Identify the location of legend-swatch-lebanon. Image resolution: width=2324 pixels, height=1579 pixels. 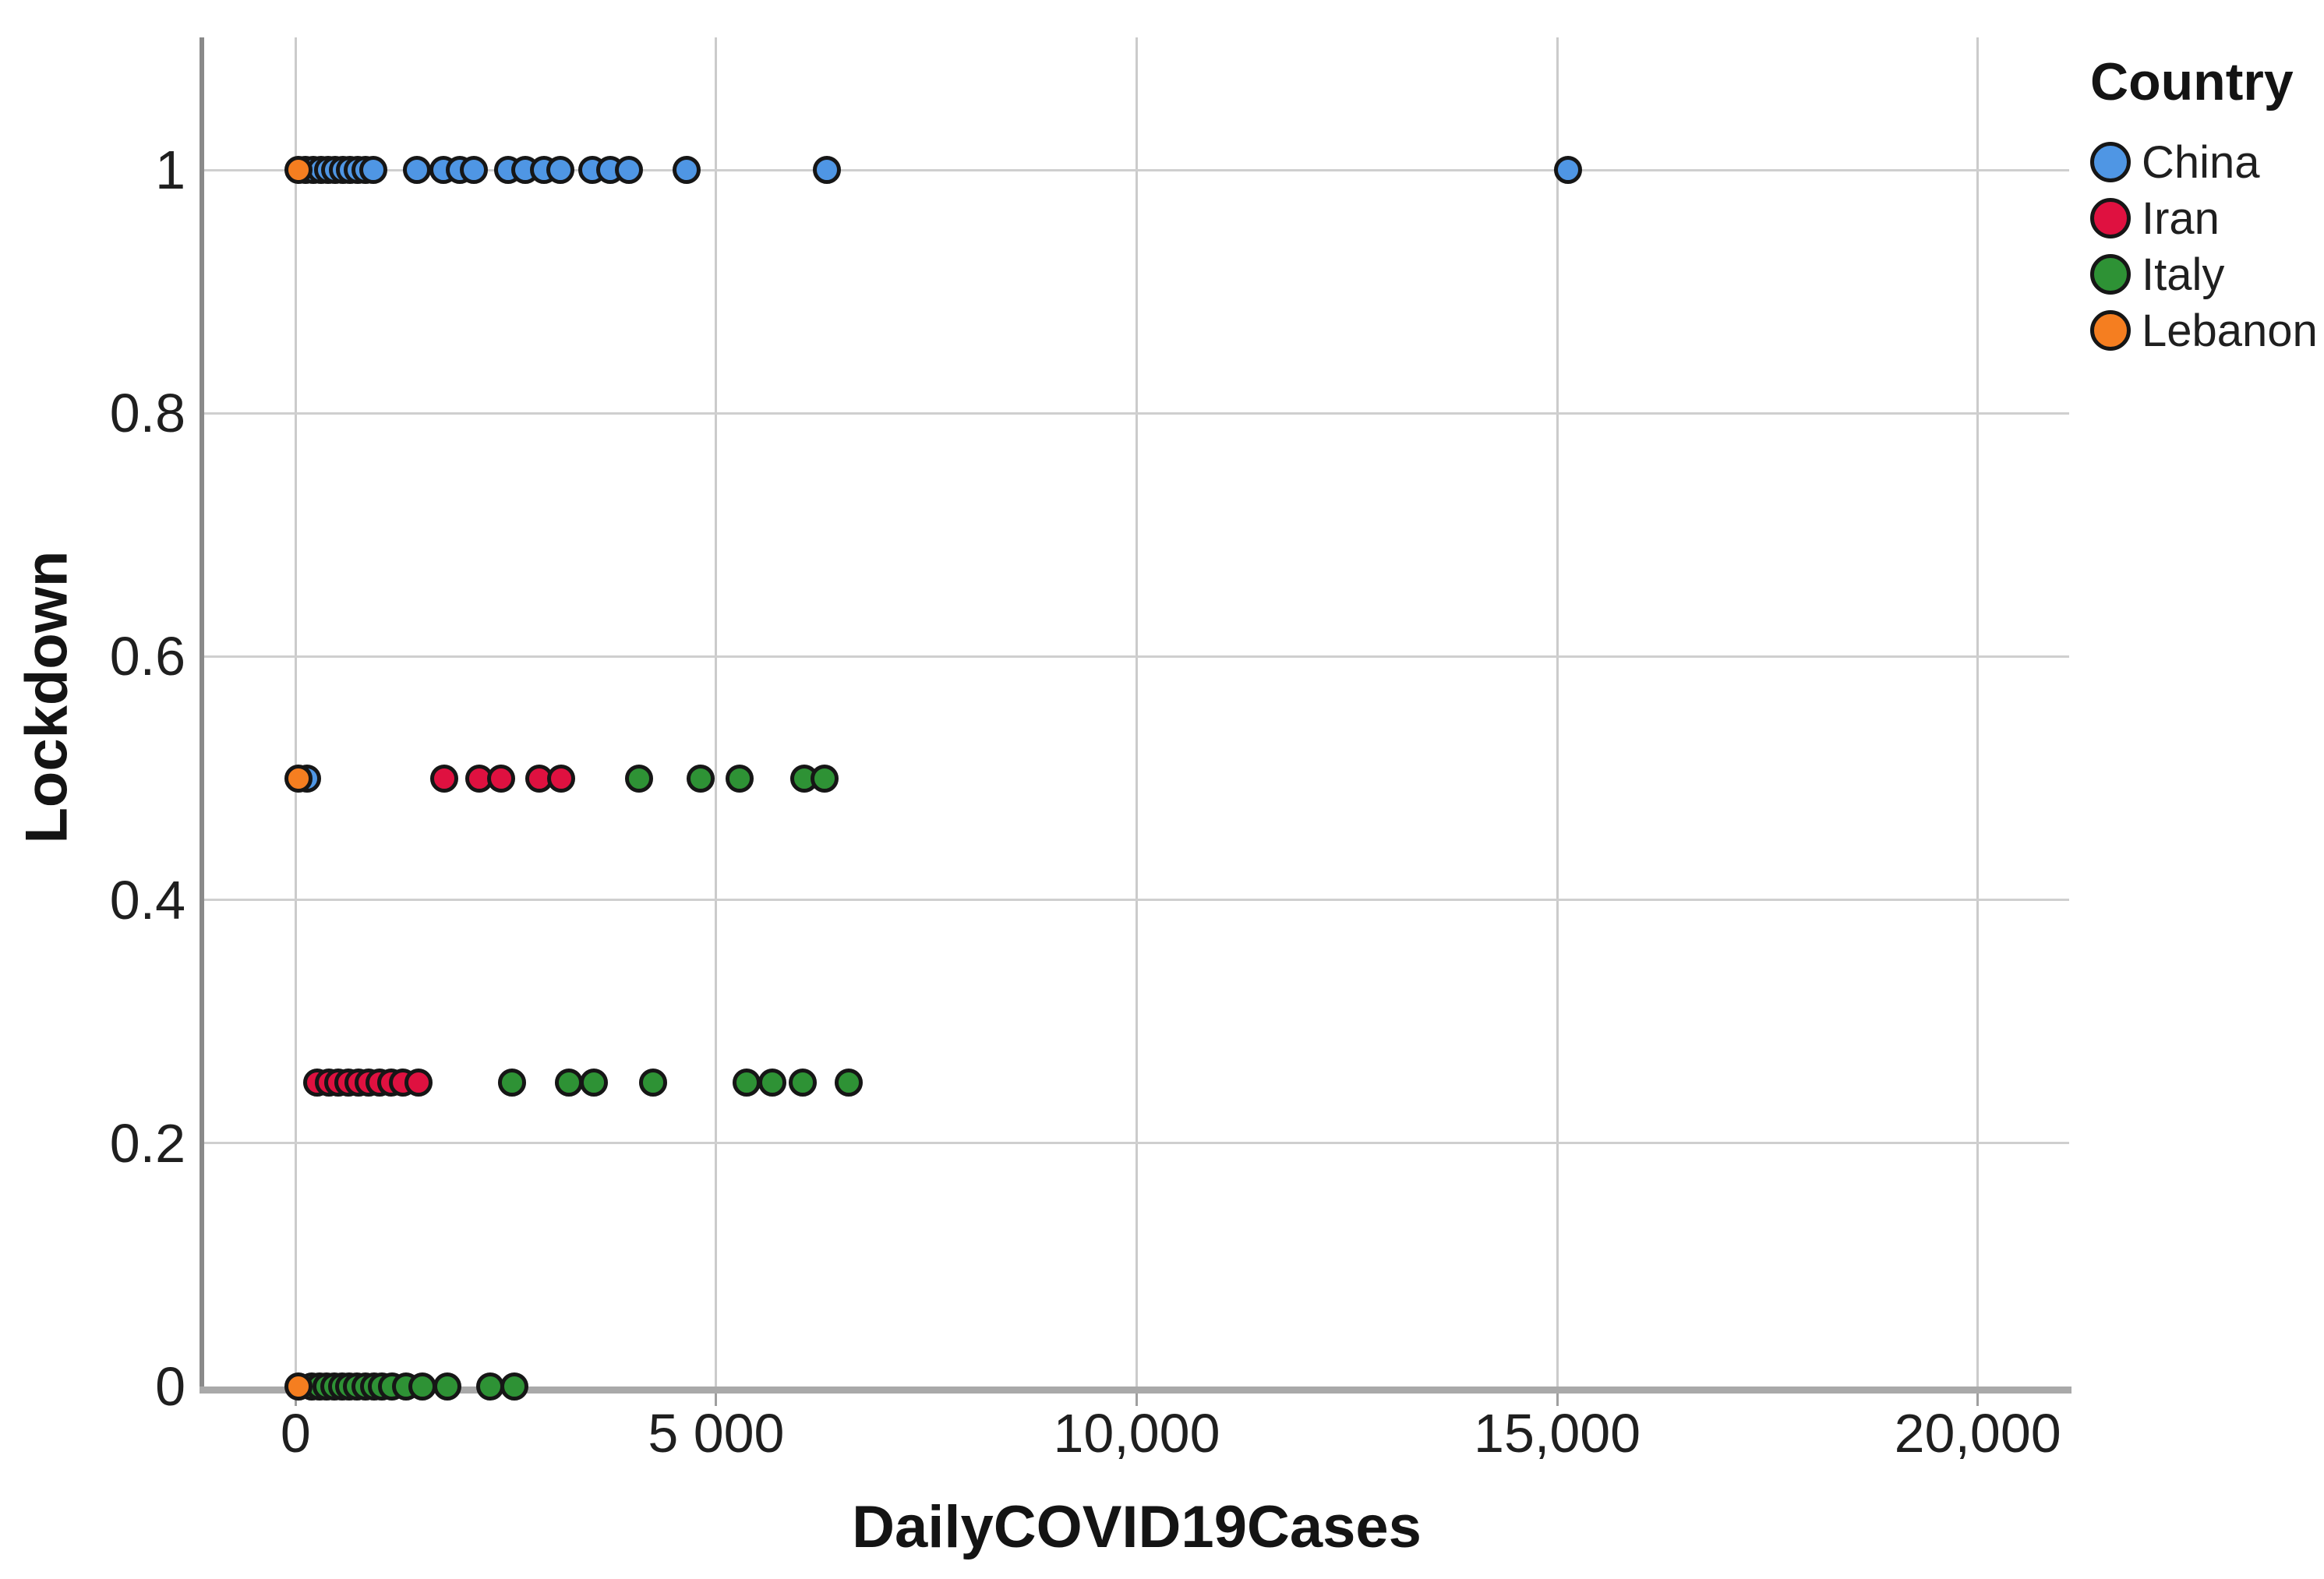
(2110, 330).